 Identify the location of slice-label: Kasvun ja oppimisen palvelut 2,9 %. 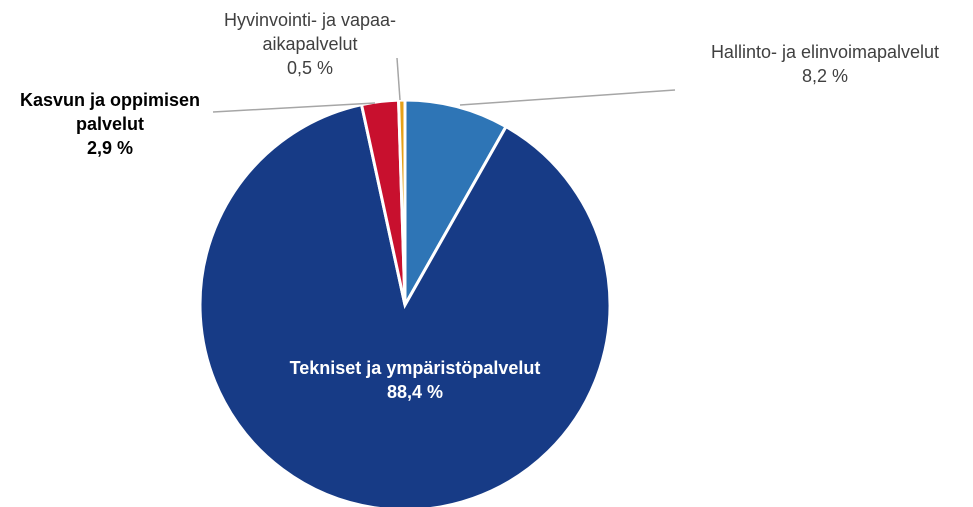
(110, 124).